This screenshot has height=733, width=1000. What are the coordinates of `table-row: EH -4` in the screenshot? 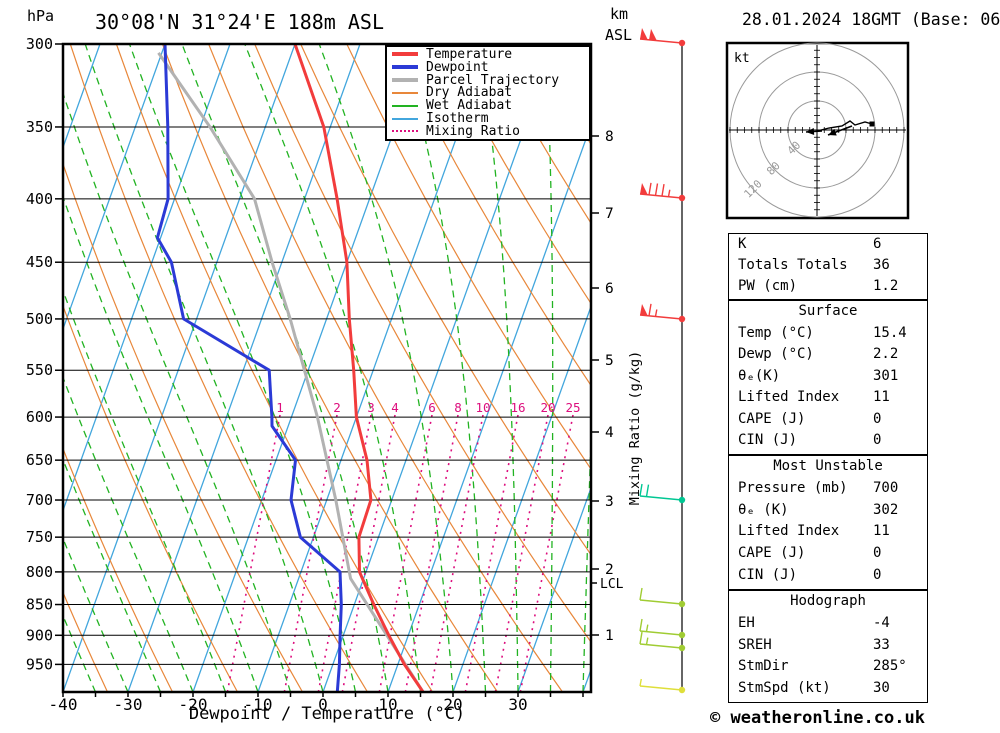 It's located at (828, 624).